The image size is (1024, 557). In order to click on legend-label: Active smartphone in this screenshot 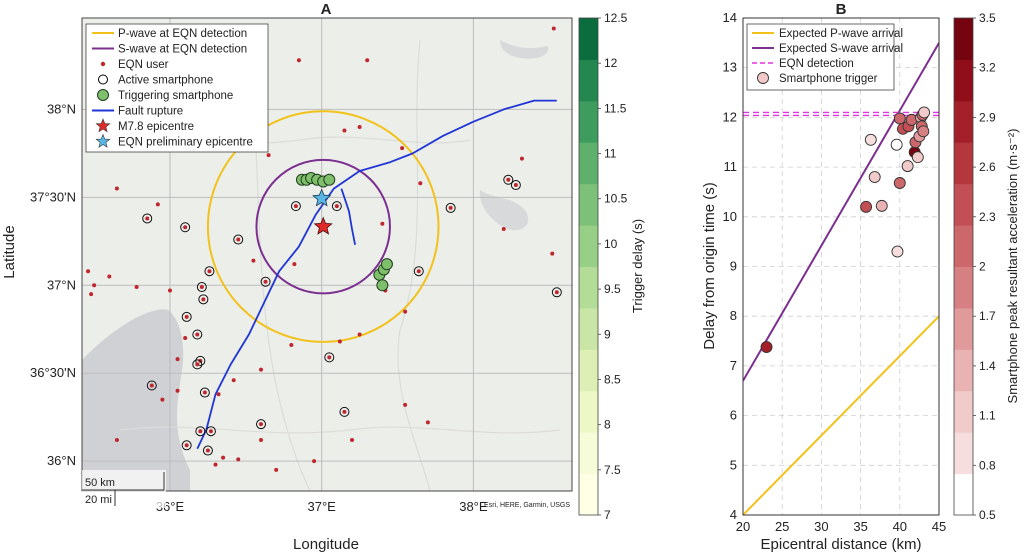, I will do `click(165, 81)`.